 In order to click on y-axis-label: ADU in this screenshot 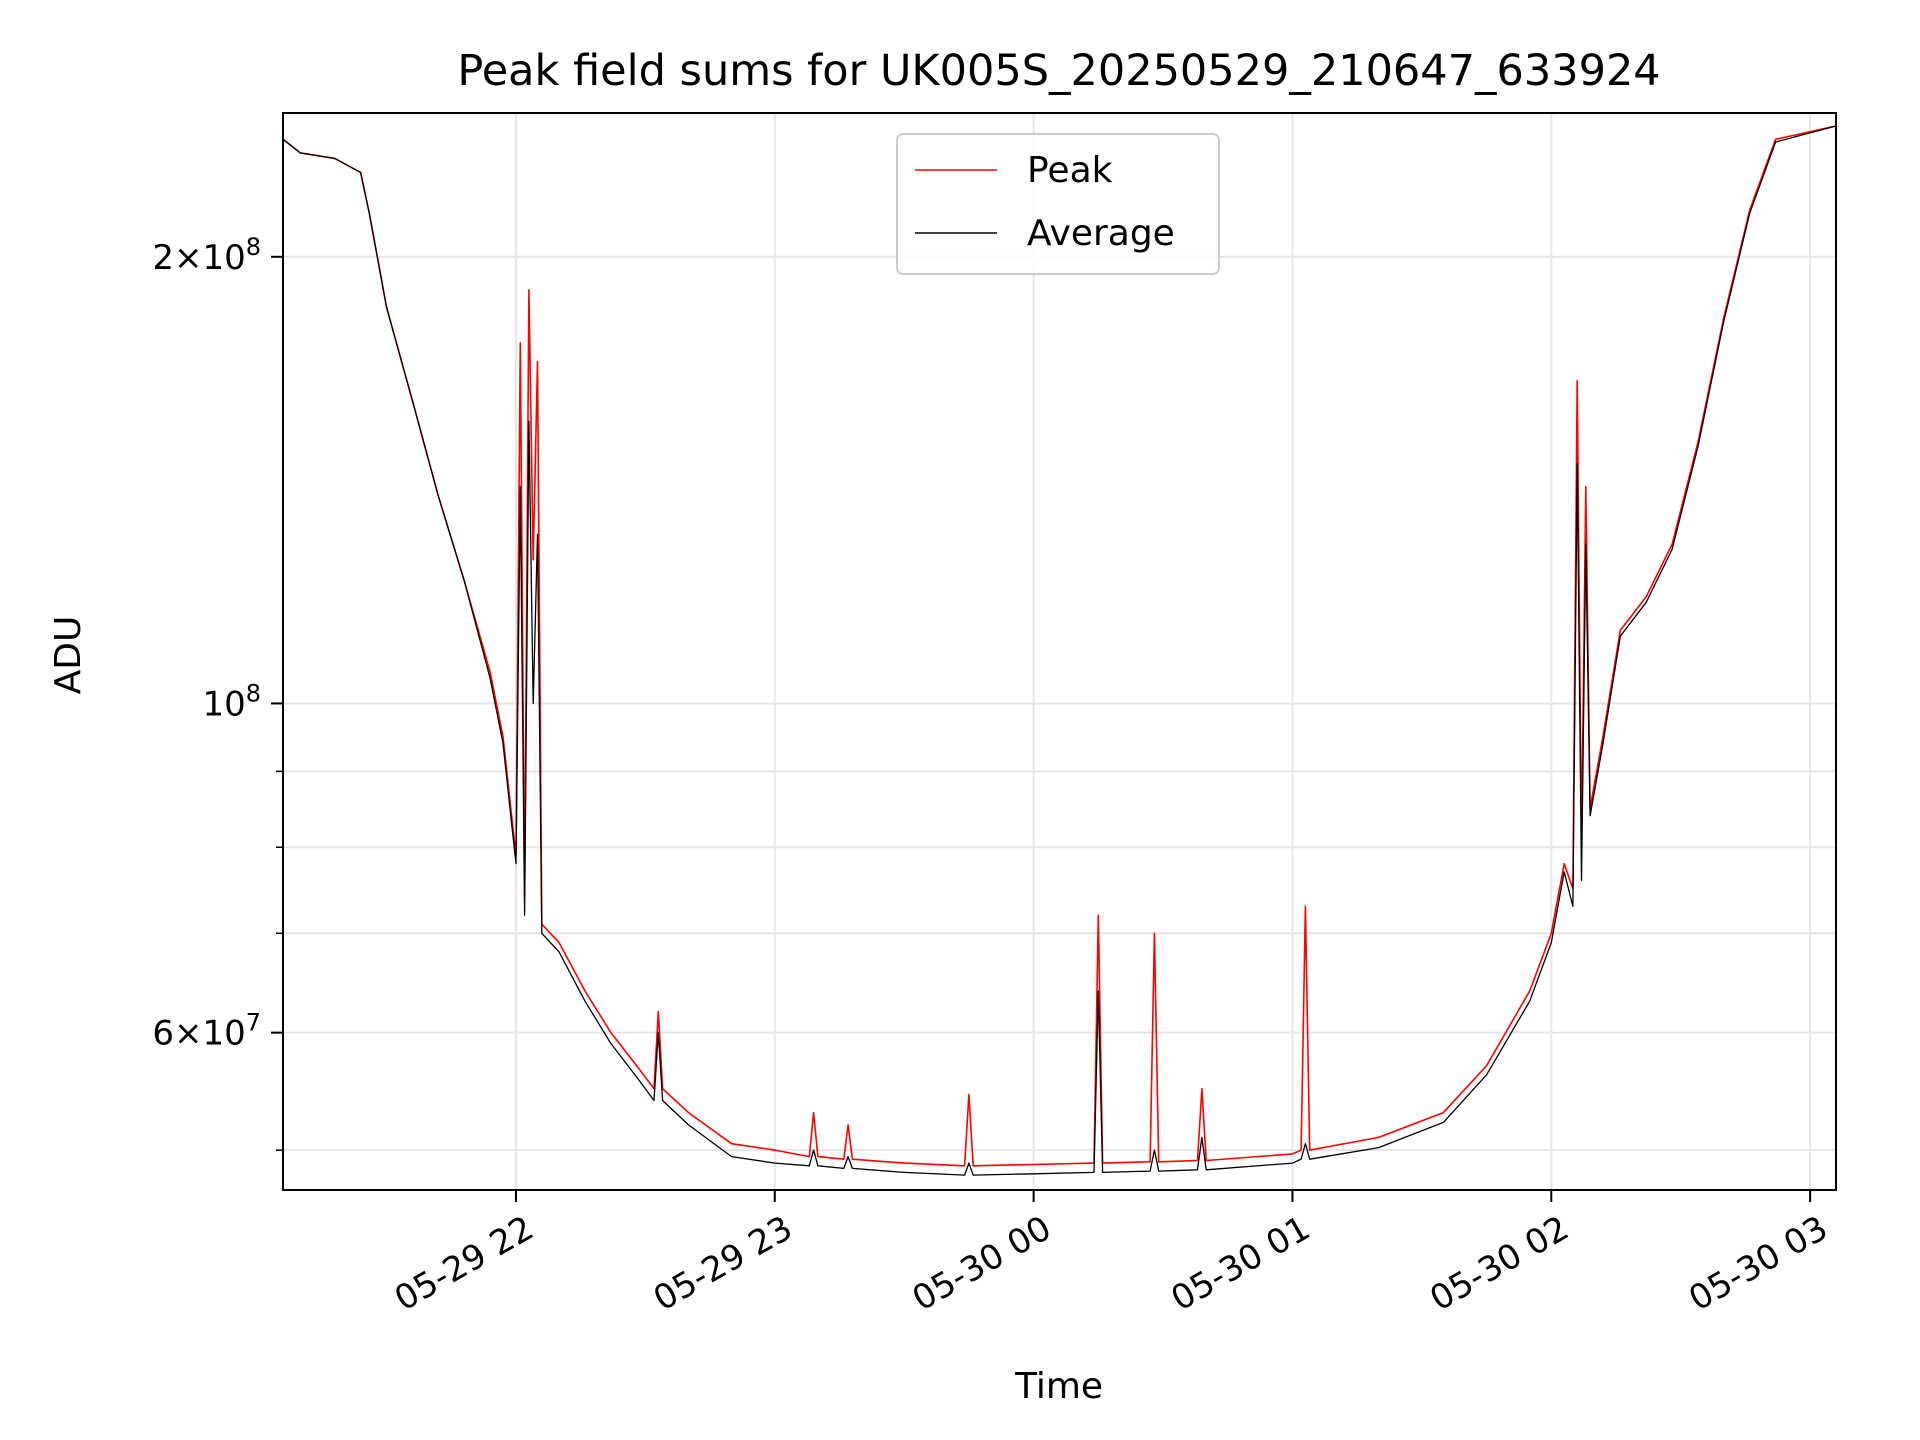, I will do `click(68, 655)`.